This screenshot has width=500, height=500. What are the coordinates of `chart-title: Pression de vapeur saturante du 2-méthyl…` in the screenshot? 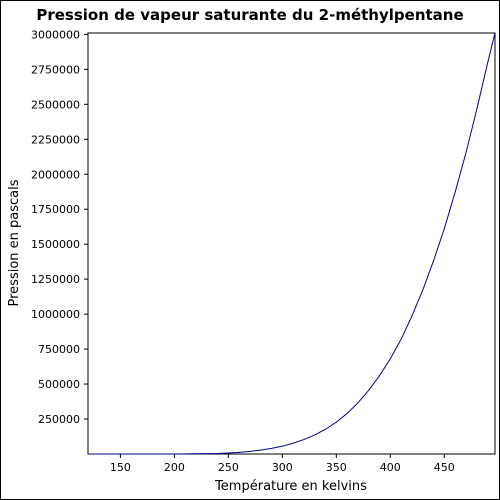 It's located at (249, 15).